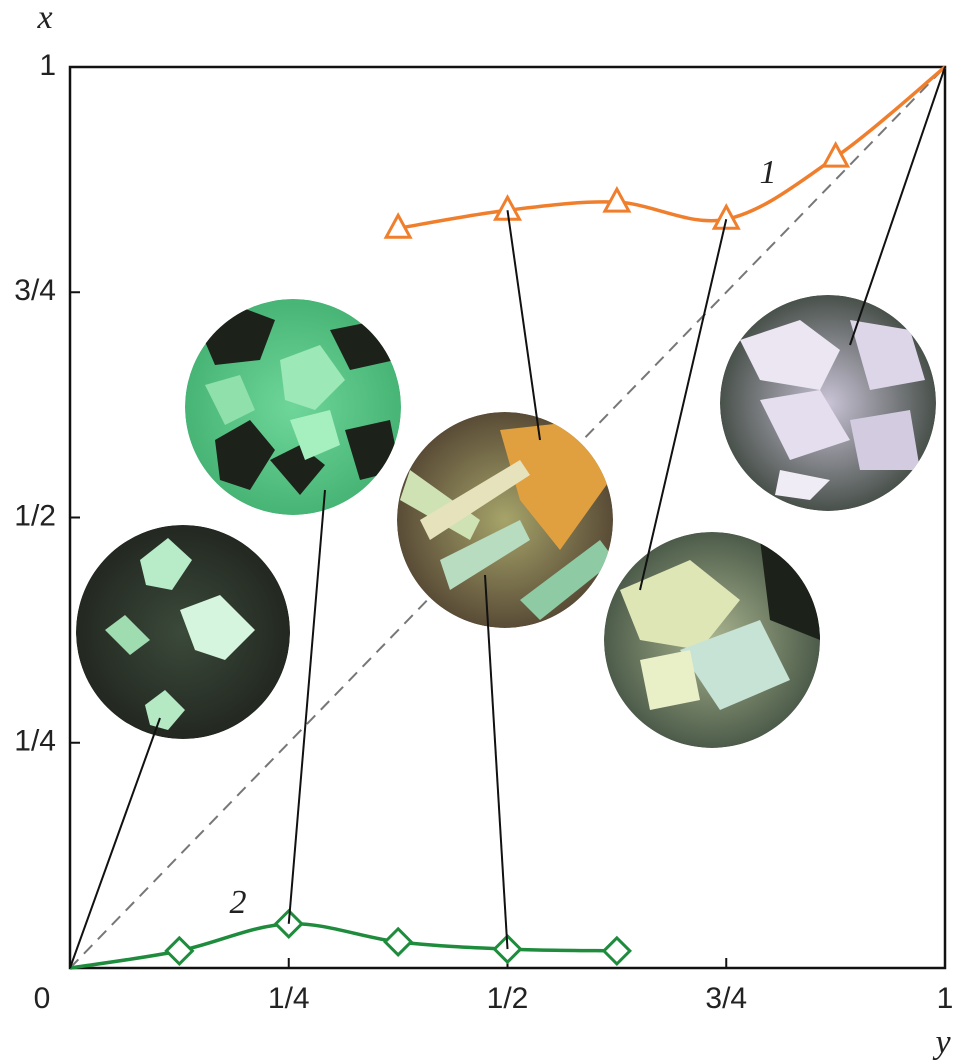  What do you see at coordinates (47, 65) in the screenshot?
I see `y-tick-label: 1` at bounding box center [47, 65].